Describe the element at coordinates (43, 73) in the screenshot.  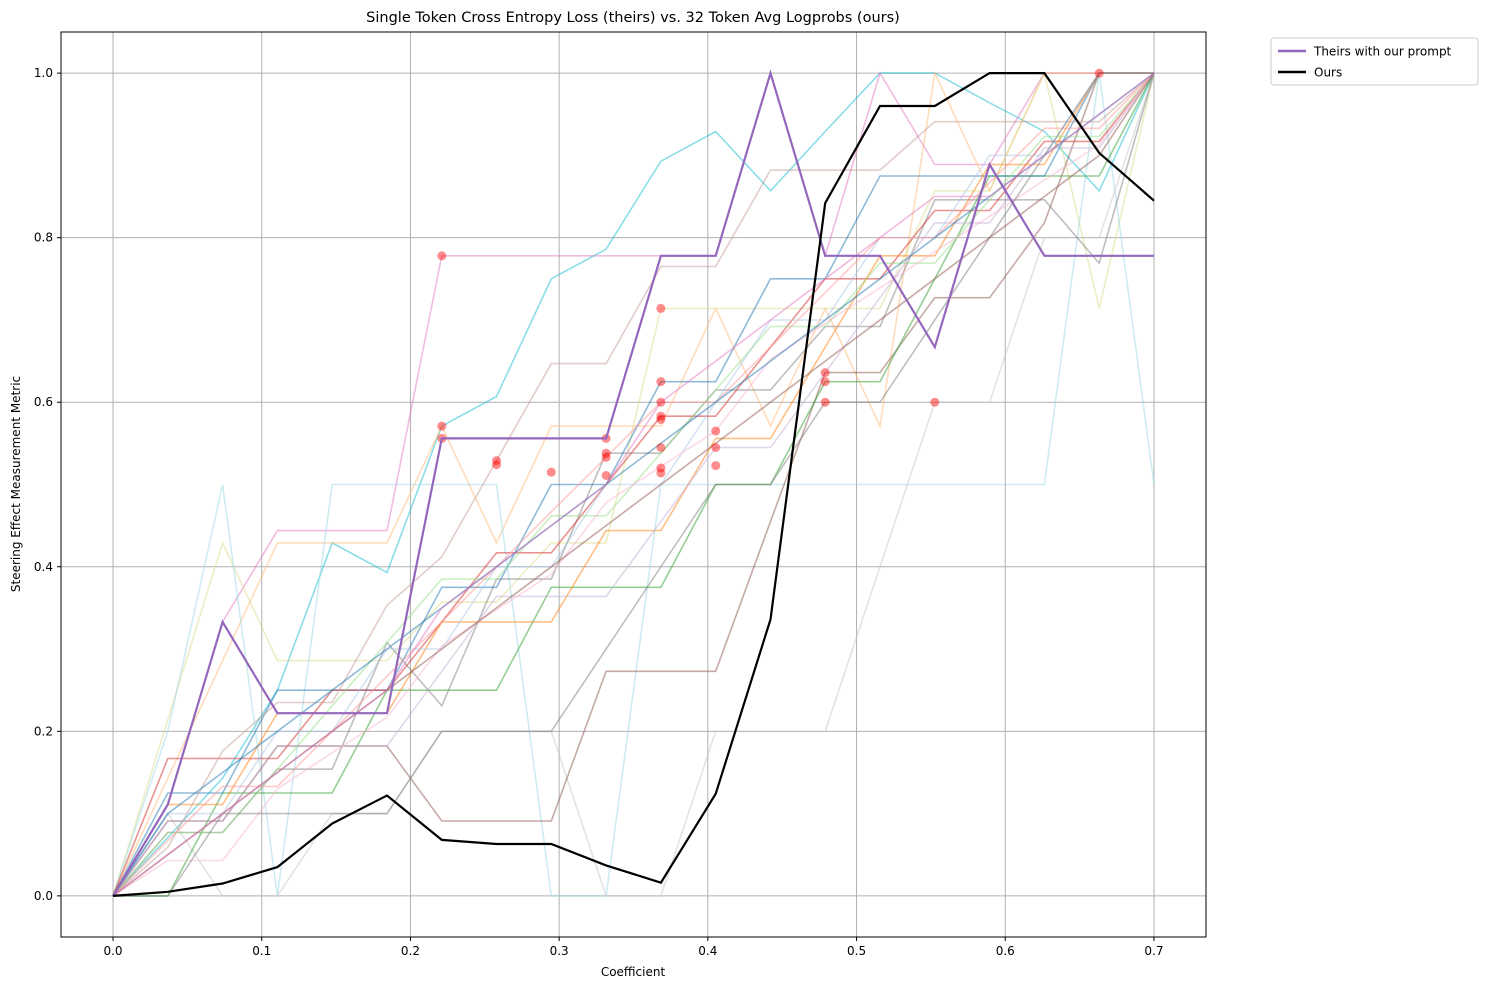
I see `y-tick-label: 1.0` at that location.